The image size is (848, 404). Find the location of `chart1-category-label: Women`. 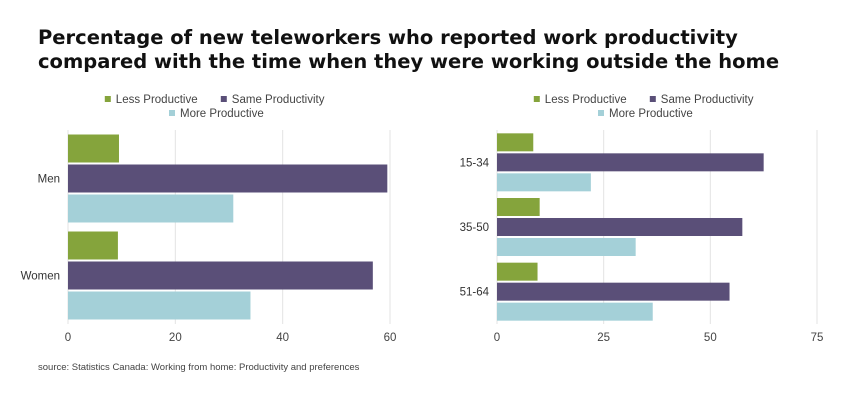

chart1-category-label: Women is located at coordinates (40, 277).